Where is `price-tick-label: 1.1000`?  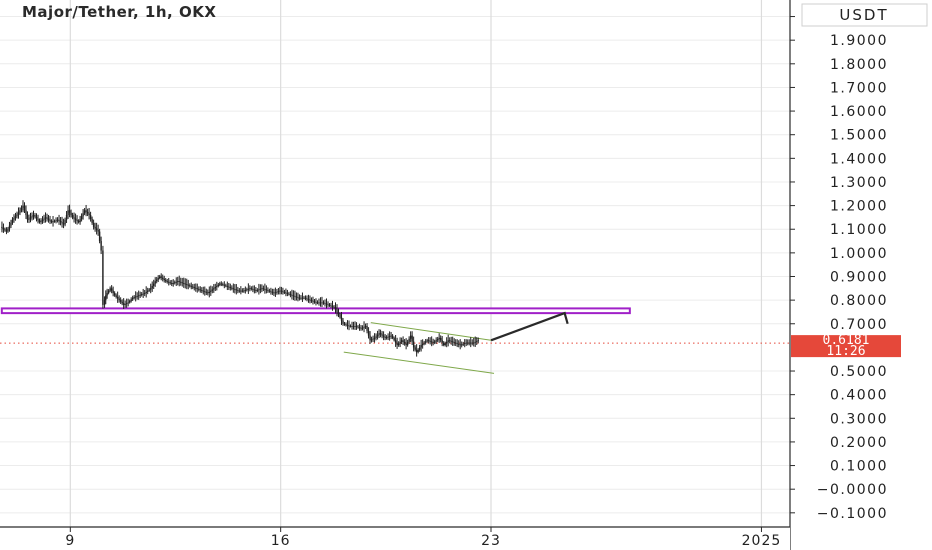 price-tick-label: 1.1000 is located at coordinates (859, 230).